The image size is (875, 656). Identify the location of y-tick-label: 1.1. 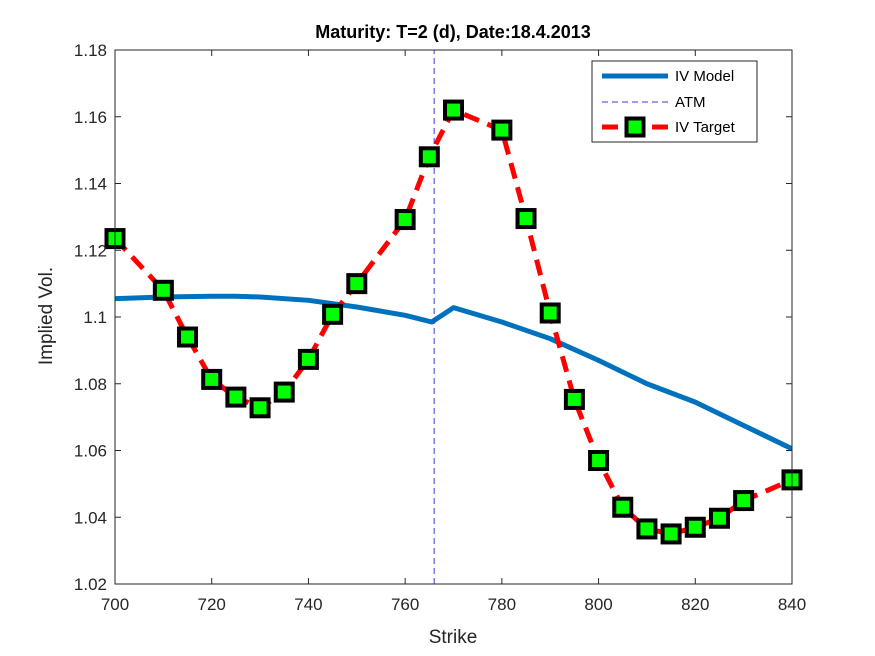
(95, 317).